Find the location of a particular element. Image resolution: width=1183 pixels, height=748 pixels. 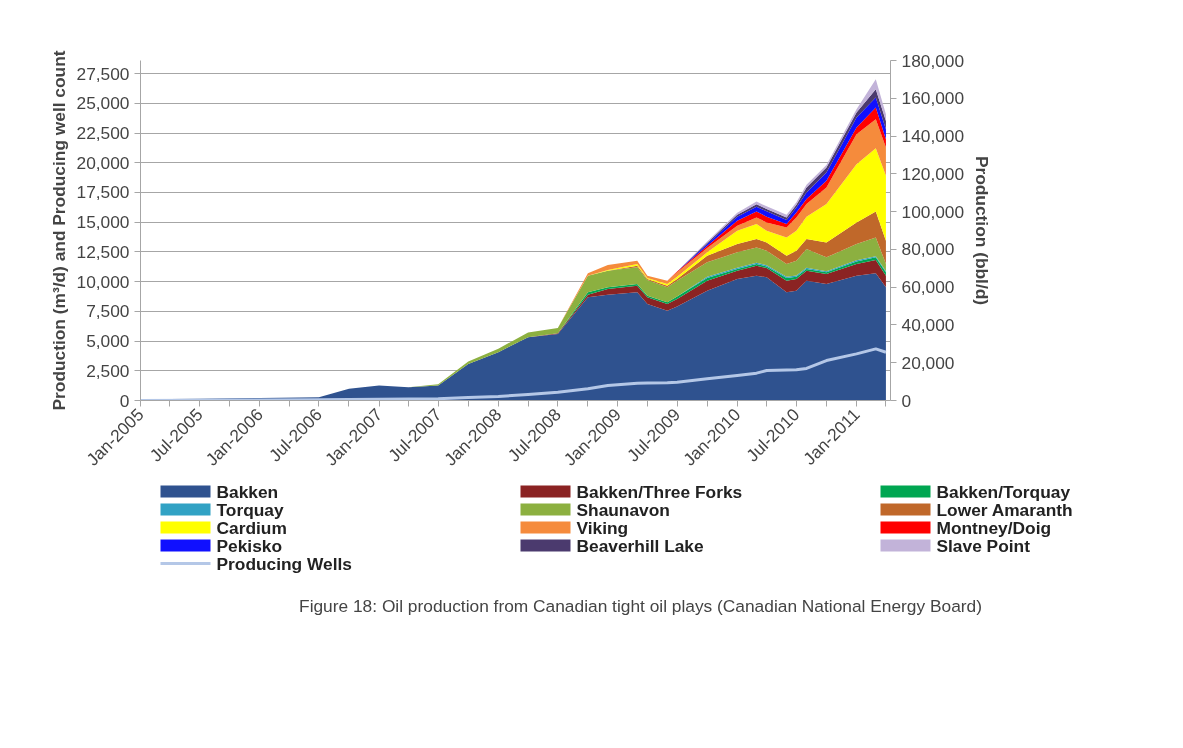

y-tick-label: 10,000 is located at coordinates (103, 281).